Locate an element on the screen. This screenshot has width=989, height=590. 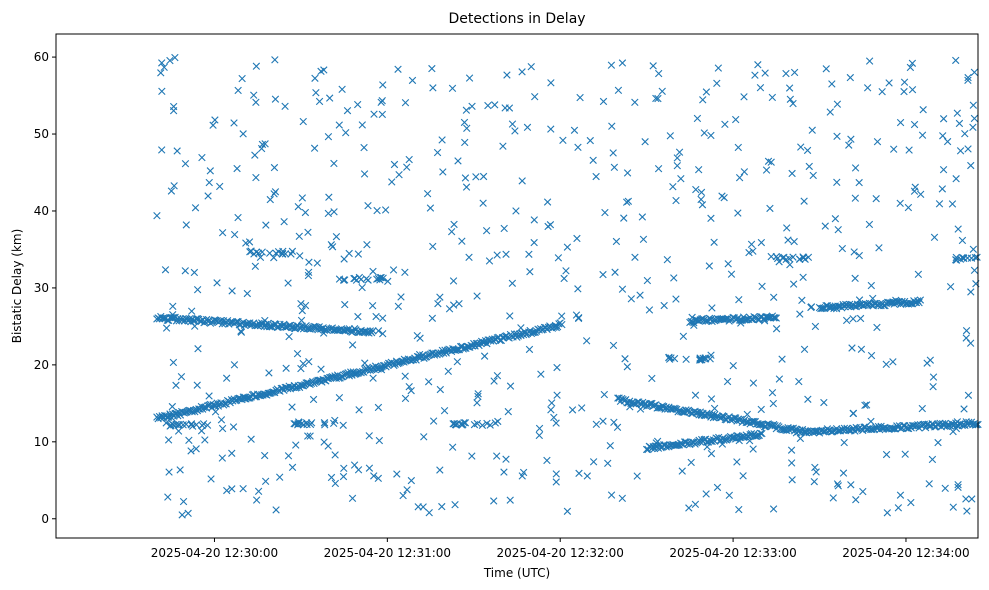
x-axis-label: Time (UTC) is located at coordinates (516, 573).